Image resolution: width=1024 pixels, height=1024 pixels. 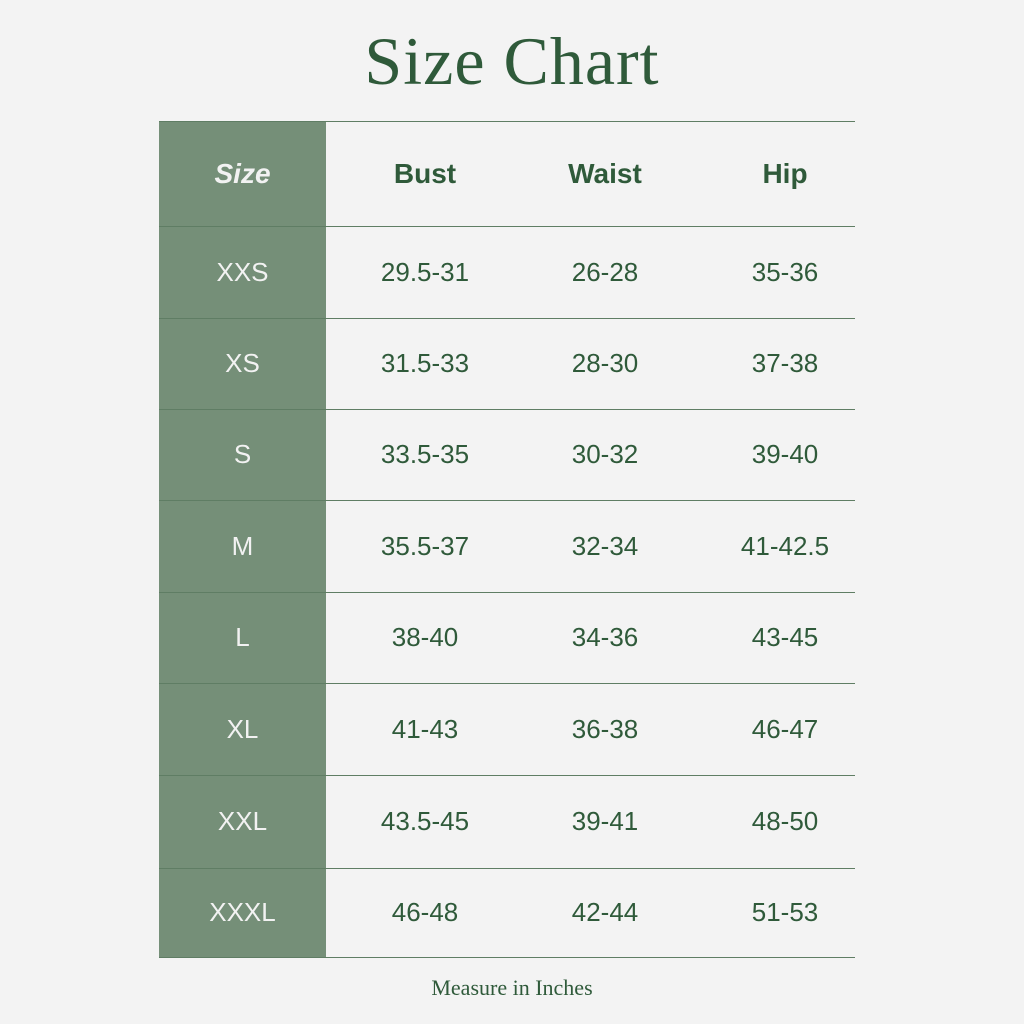 I want to click on header-hip: Hip, so click(x=785, y=173).